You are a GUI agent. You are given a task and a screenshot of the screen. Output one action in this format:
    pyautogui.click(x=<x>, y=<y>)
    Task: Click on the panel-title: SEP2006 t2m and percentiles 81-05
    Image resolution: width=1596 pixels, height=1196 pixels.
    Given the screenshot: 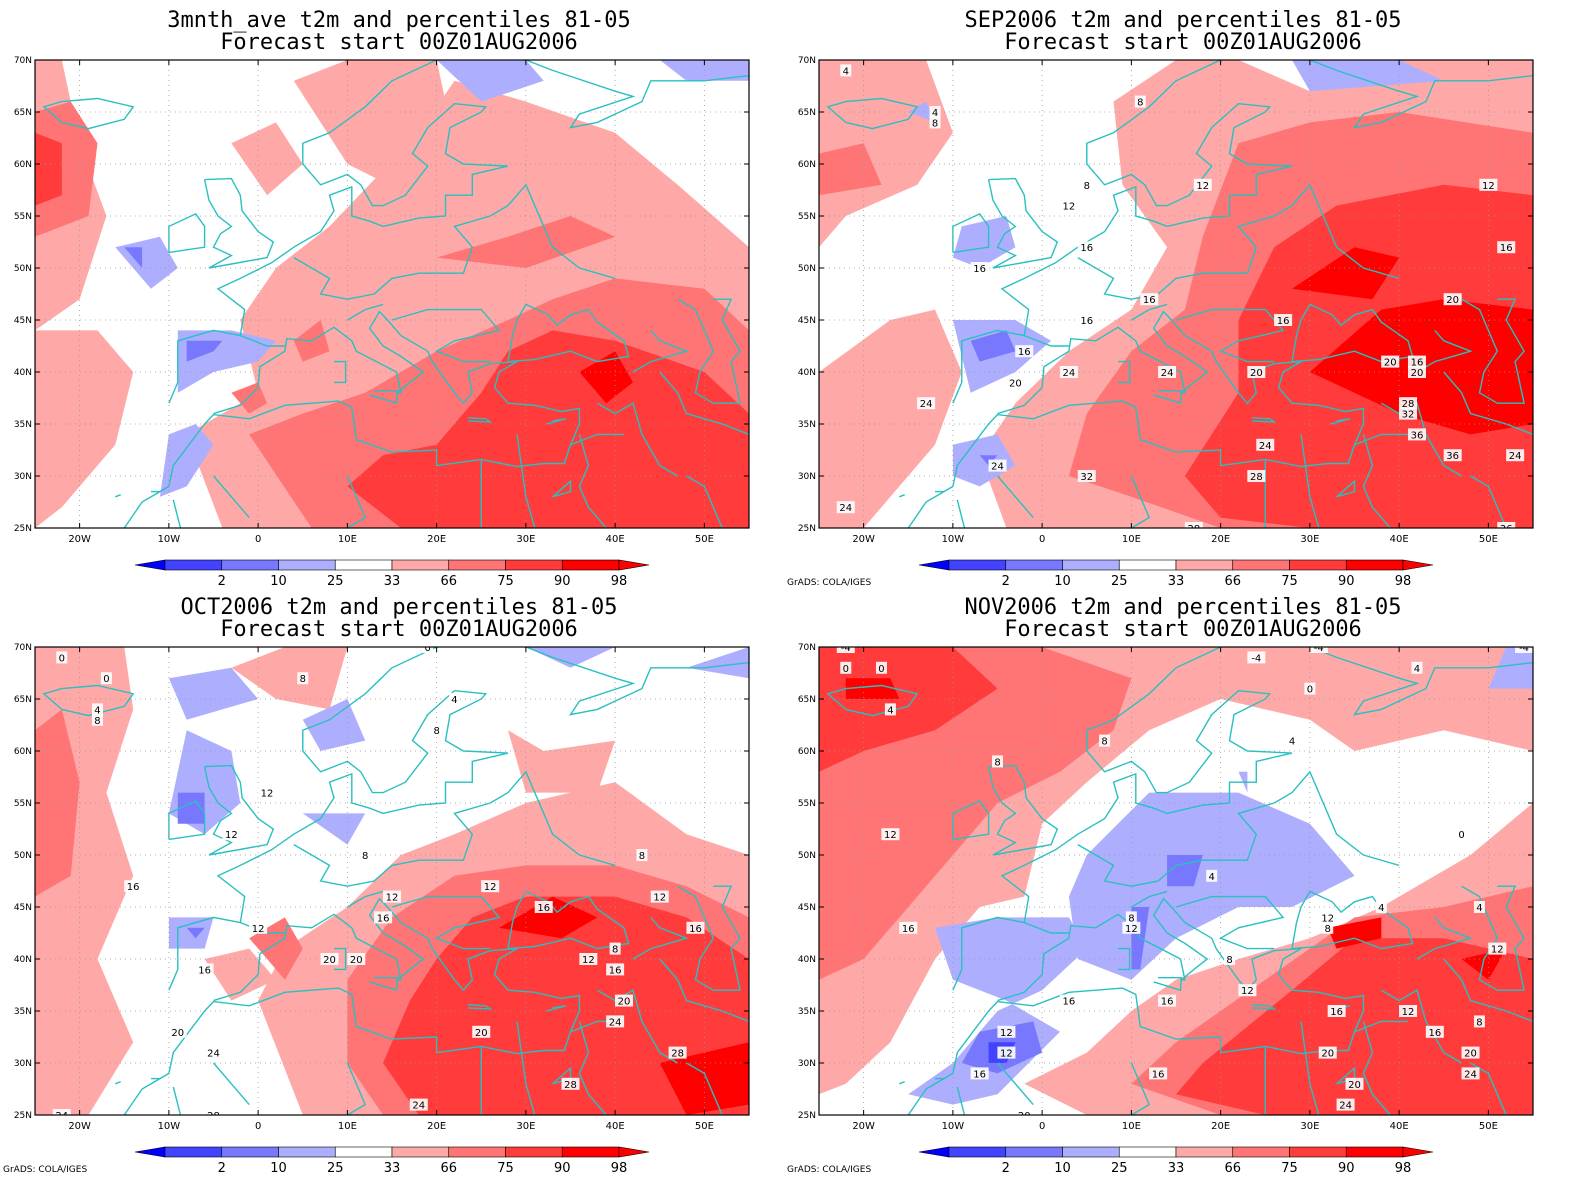 What is the action you would take?
    pyautogui.click(x=1183, y=20)
    